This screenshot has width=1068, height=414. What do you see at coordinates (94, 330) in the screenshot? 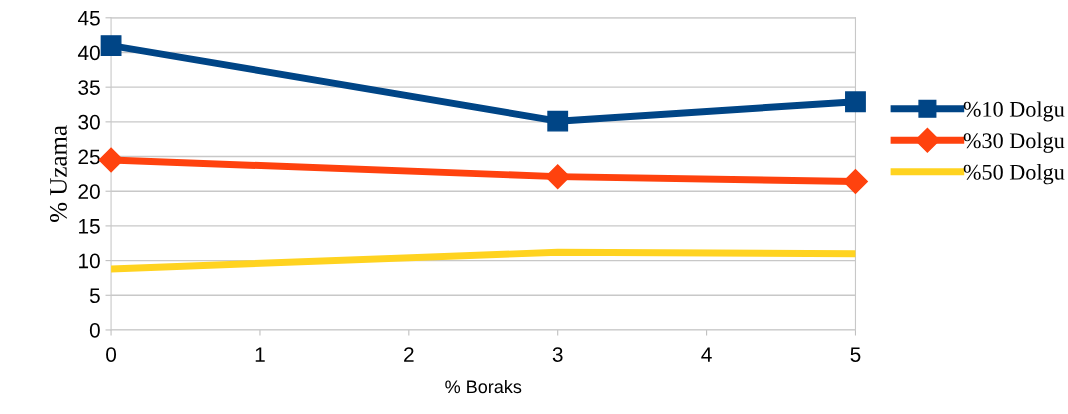
I see `y-tick-label: 0` at bounding box center [94, 330].